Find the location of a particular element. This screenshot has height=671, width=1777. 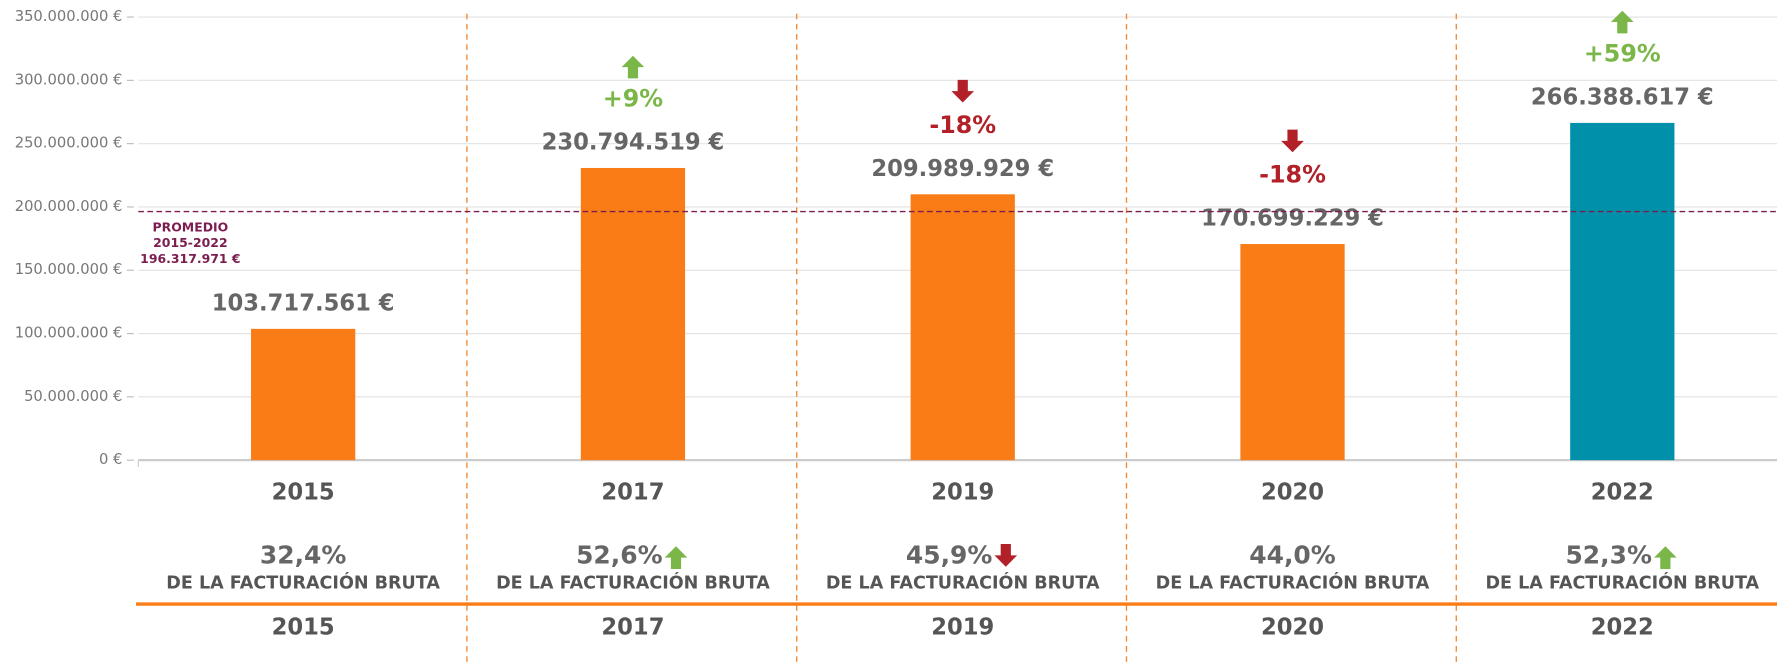

x-tick-label: 2017 is located at coordinates (632, 493).